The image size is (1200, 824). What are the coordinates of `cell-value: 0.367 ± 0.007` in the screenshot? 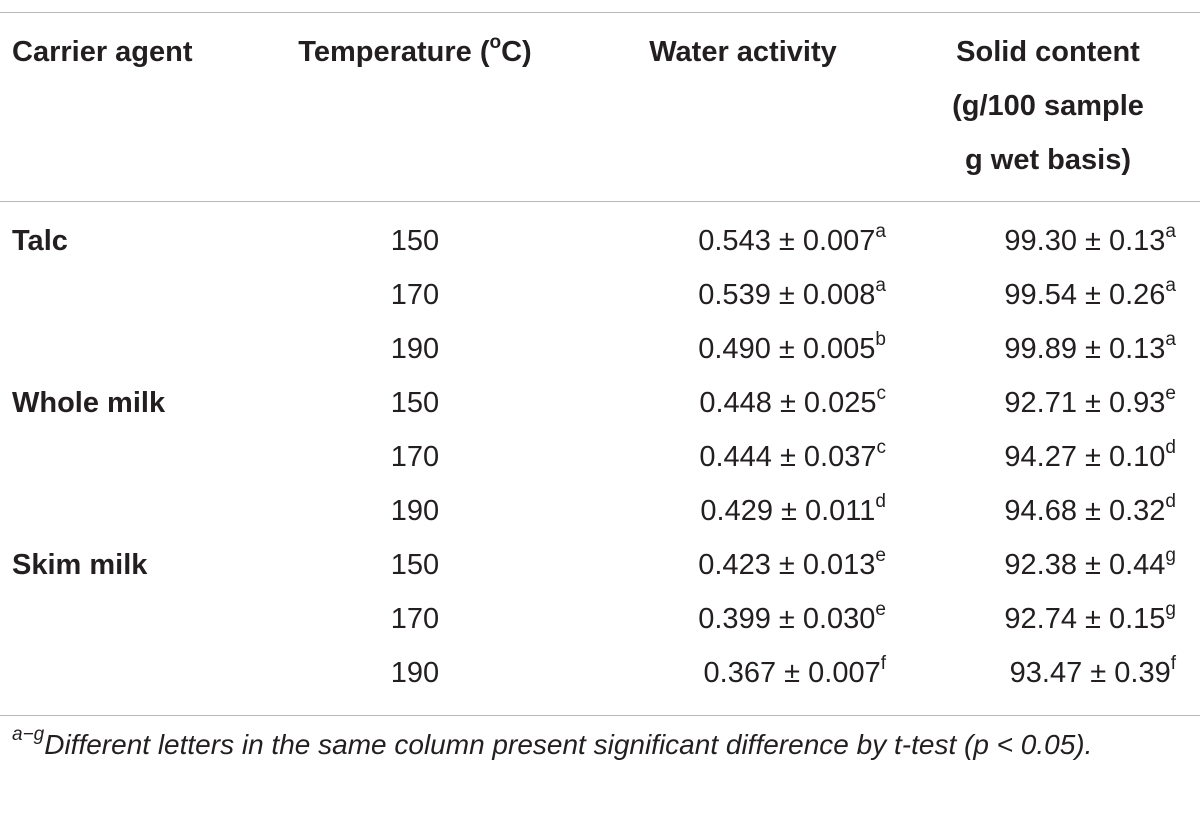 It's located at (792, 673).